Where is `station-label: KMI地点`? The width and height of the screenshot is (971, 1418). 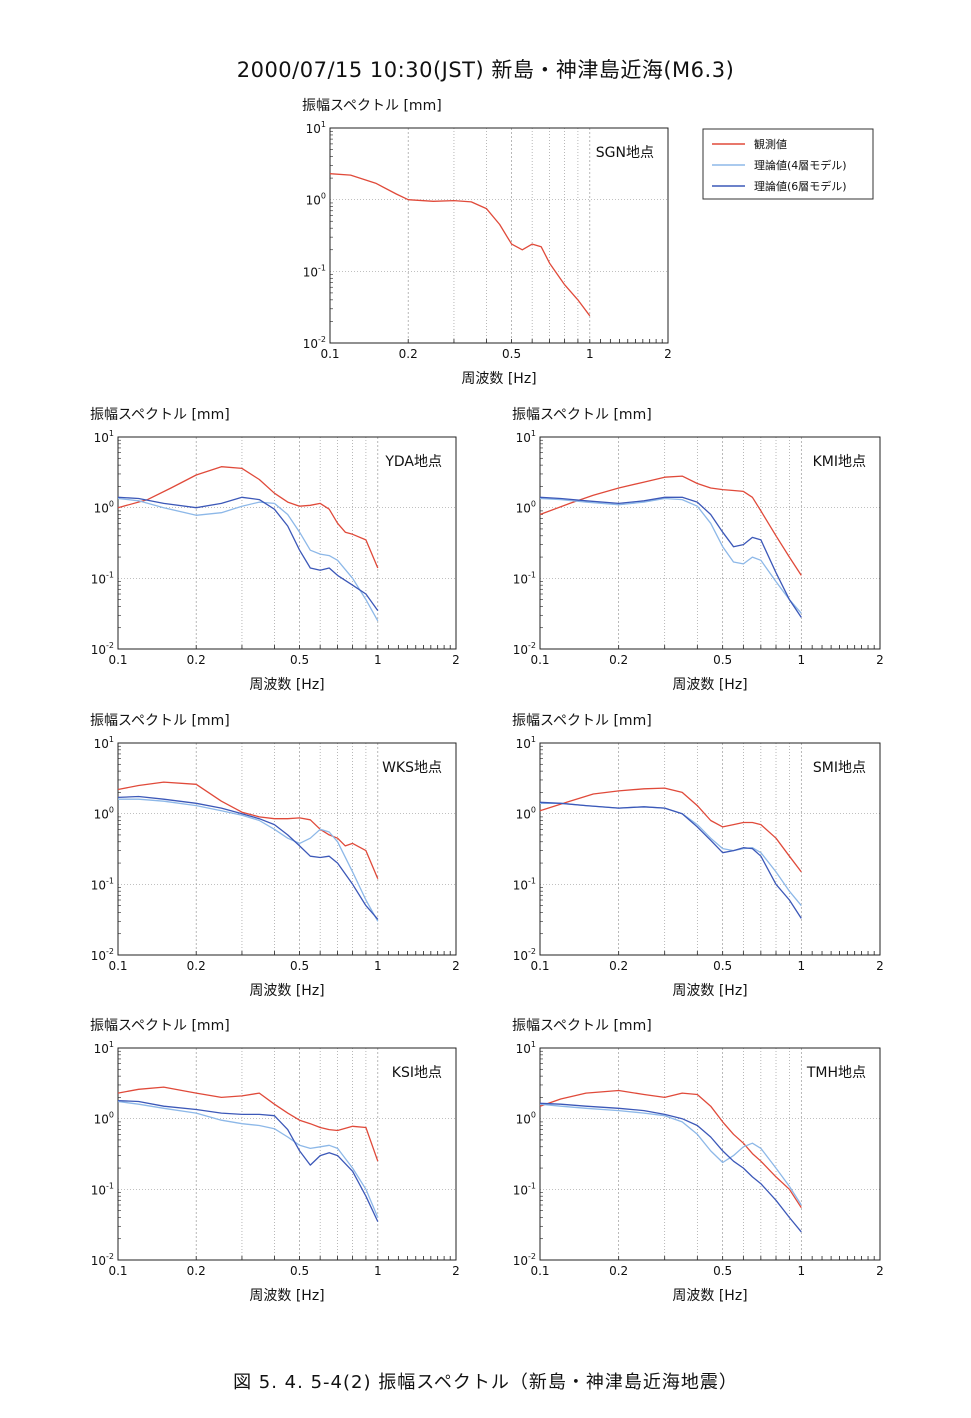
station-label: KMI地点 is located at coordinates (839, 462).